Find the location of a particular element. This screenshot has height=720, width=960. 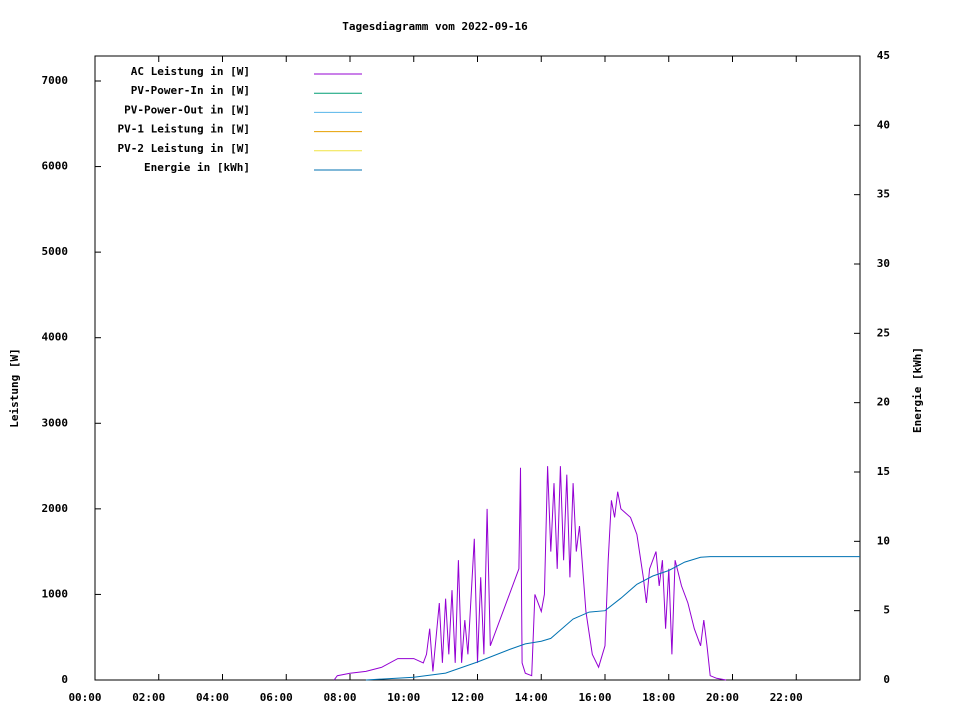

y2-tick-label: 25 is located at coordinates (883, 332).